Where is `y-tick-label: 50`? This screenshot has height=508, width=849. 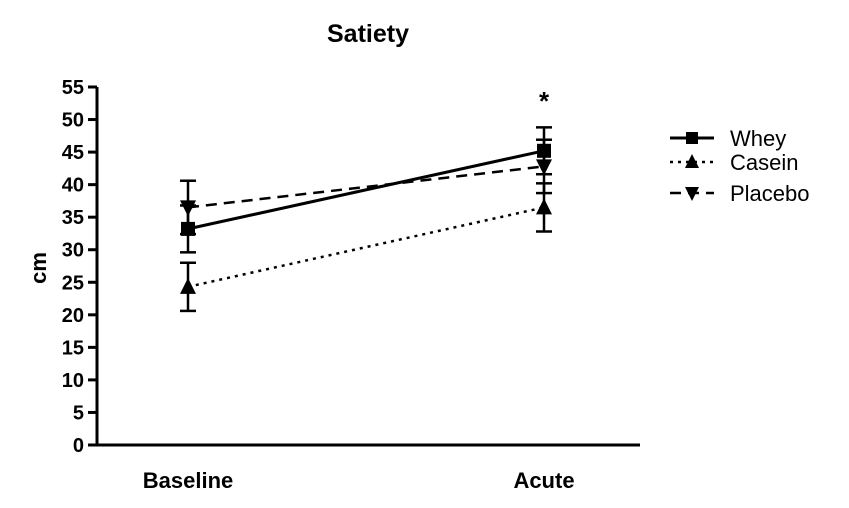
y-tick-label: 50 is located at coordinates (73, 121).